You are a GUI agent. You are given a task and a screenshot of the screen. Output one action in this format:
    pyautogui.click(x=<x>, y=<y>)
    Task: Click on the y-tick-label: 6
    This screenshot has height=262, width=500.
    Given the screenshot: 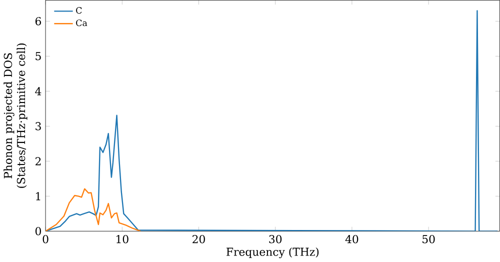 What is the action you would take?
    pyautogui.click(x=39, y=21)
    